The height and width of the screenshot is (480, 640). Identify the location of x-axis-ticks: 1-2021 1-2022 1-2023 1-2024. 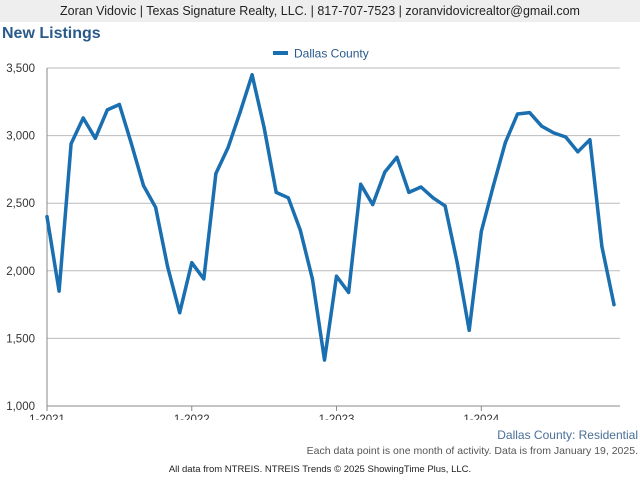
(264, 413).